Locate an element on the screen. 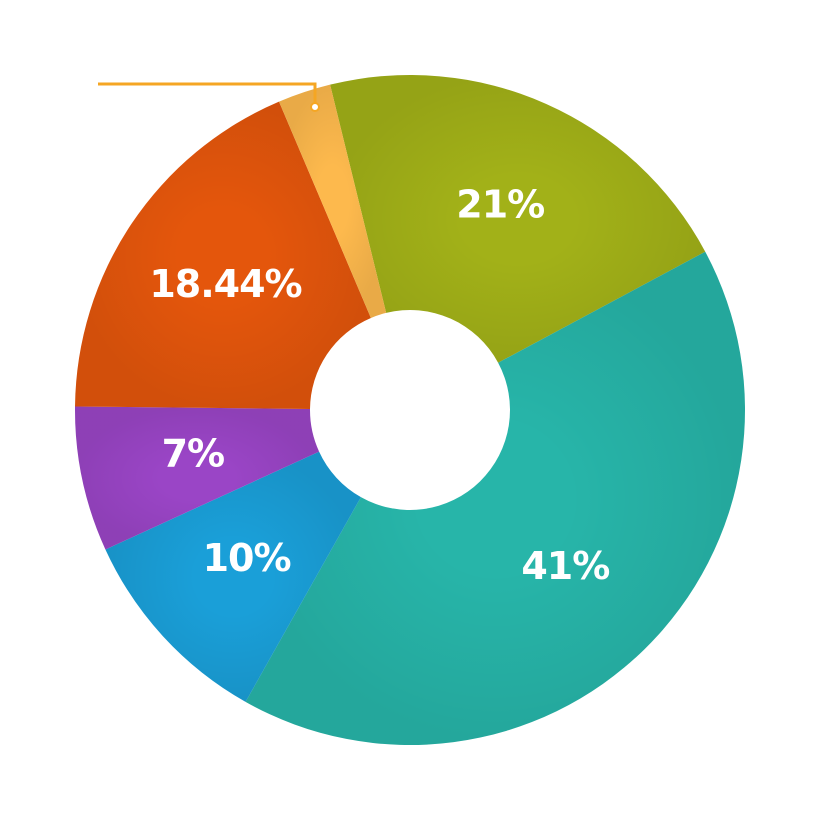 This screenshot has height=820, width=820. value-label: 10% is located at coordinates (247, 558).